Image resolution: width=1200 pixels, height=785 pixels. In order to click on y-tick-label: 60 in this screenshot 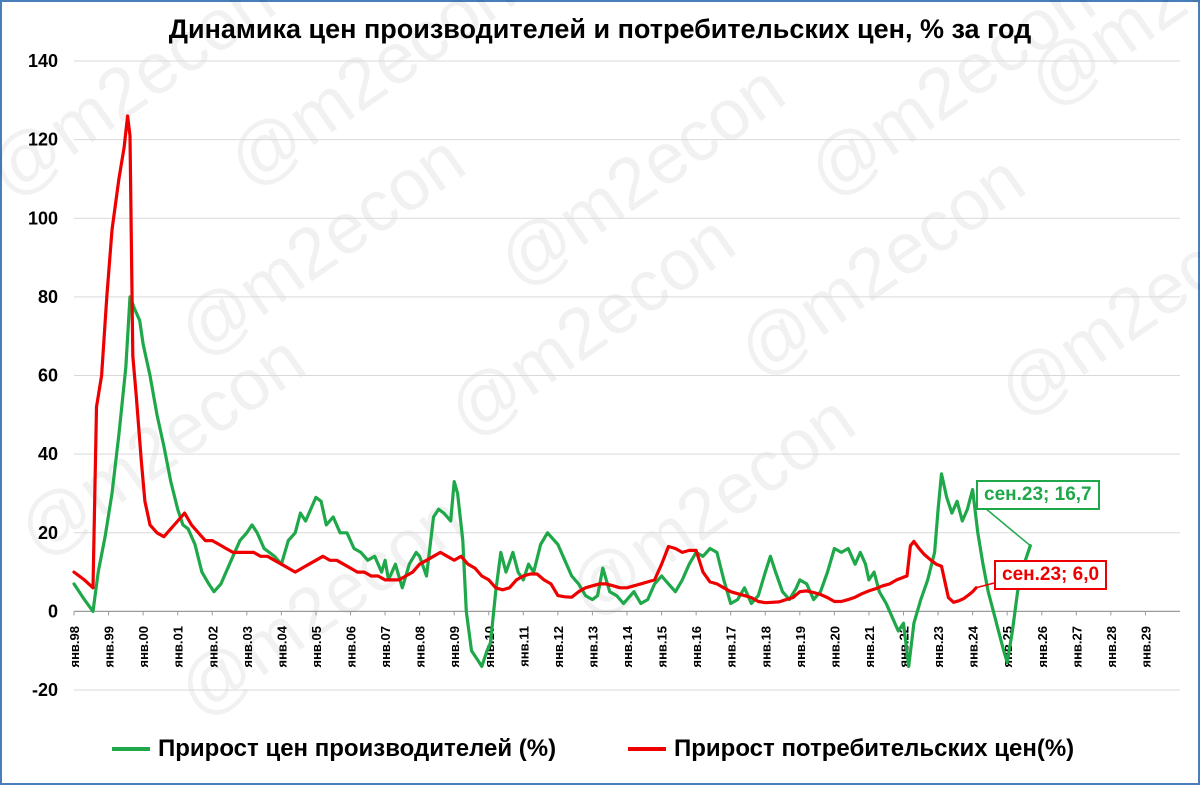, I will do `click(48, 376)`.